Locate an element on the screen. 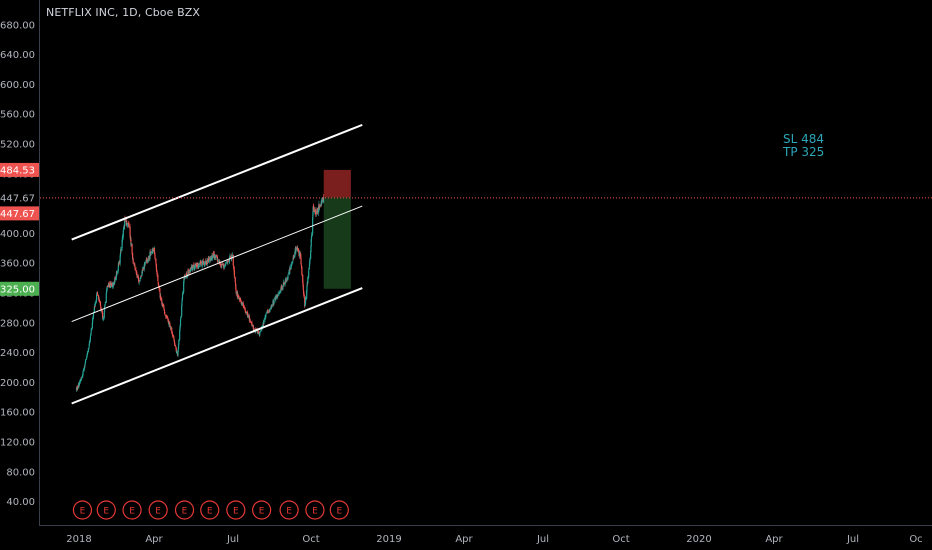  y-tick-label: 360.00 is located at coordinates (17, 264).